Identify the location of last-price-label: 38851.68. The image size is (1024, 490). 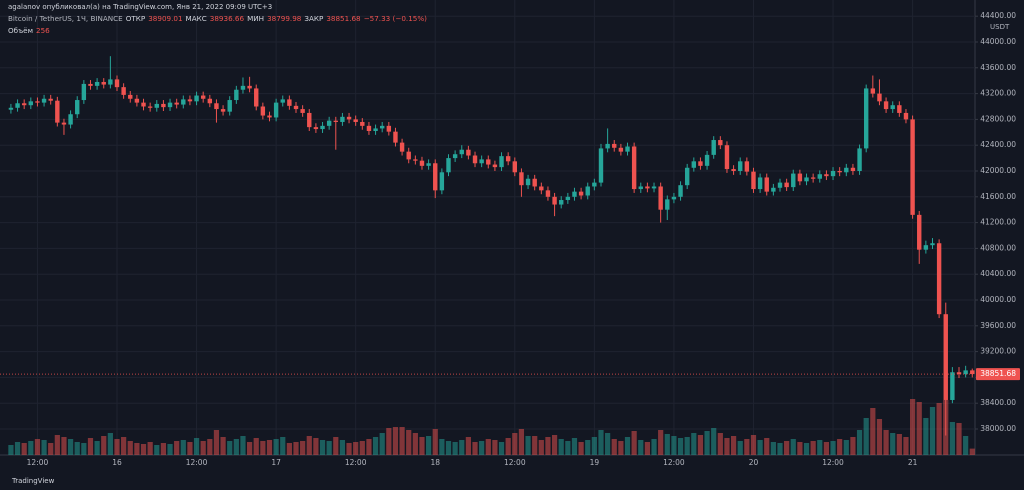
(998, 373).